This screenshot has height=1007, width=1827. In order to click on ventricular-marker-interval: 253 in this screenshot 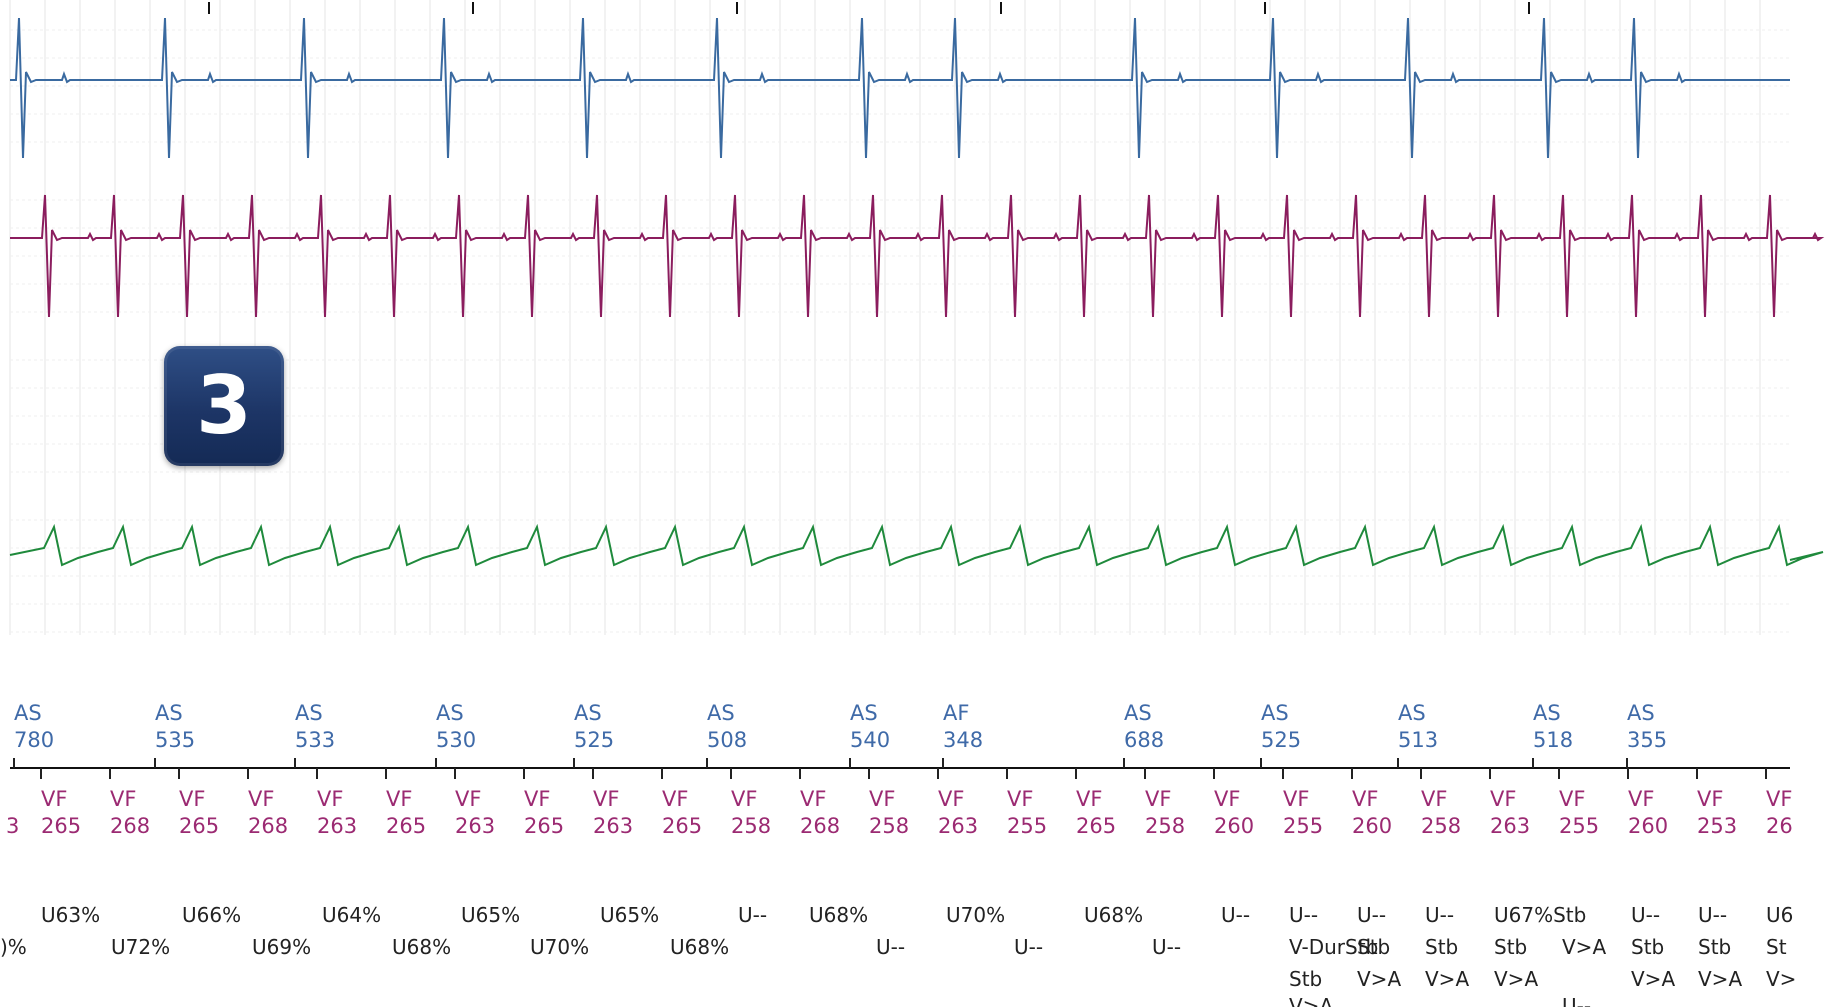, I will do `click(1717, 826)`.